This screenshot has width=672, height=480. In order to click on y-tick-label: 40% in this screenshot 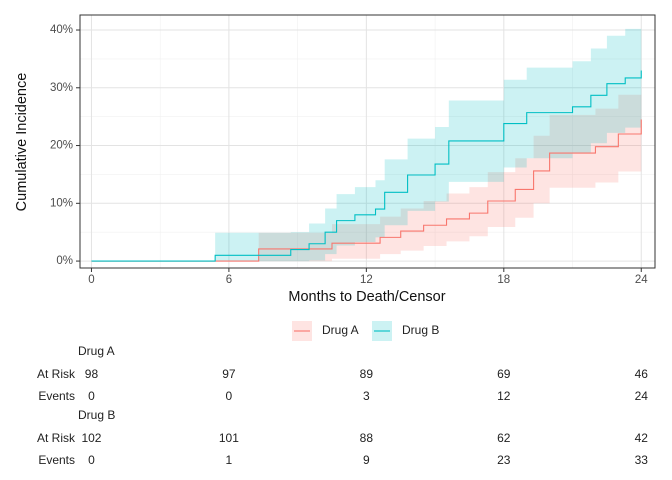, I will do `click(61, 30)`.